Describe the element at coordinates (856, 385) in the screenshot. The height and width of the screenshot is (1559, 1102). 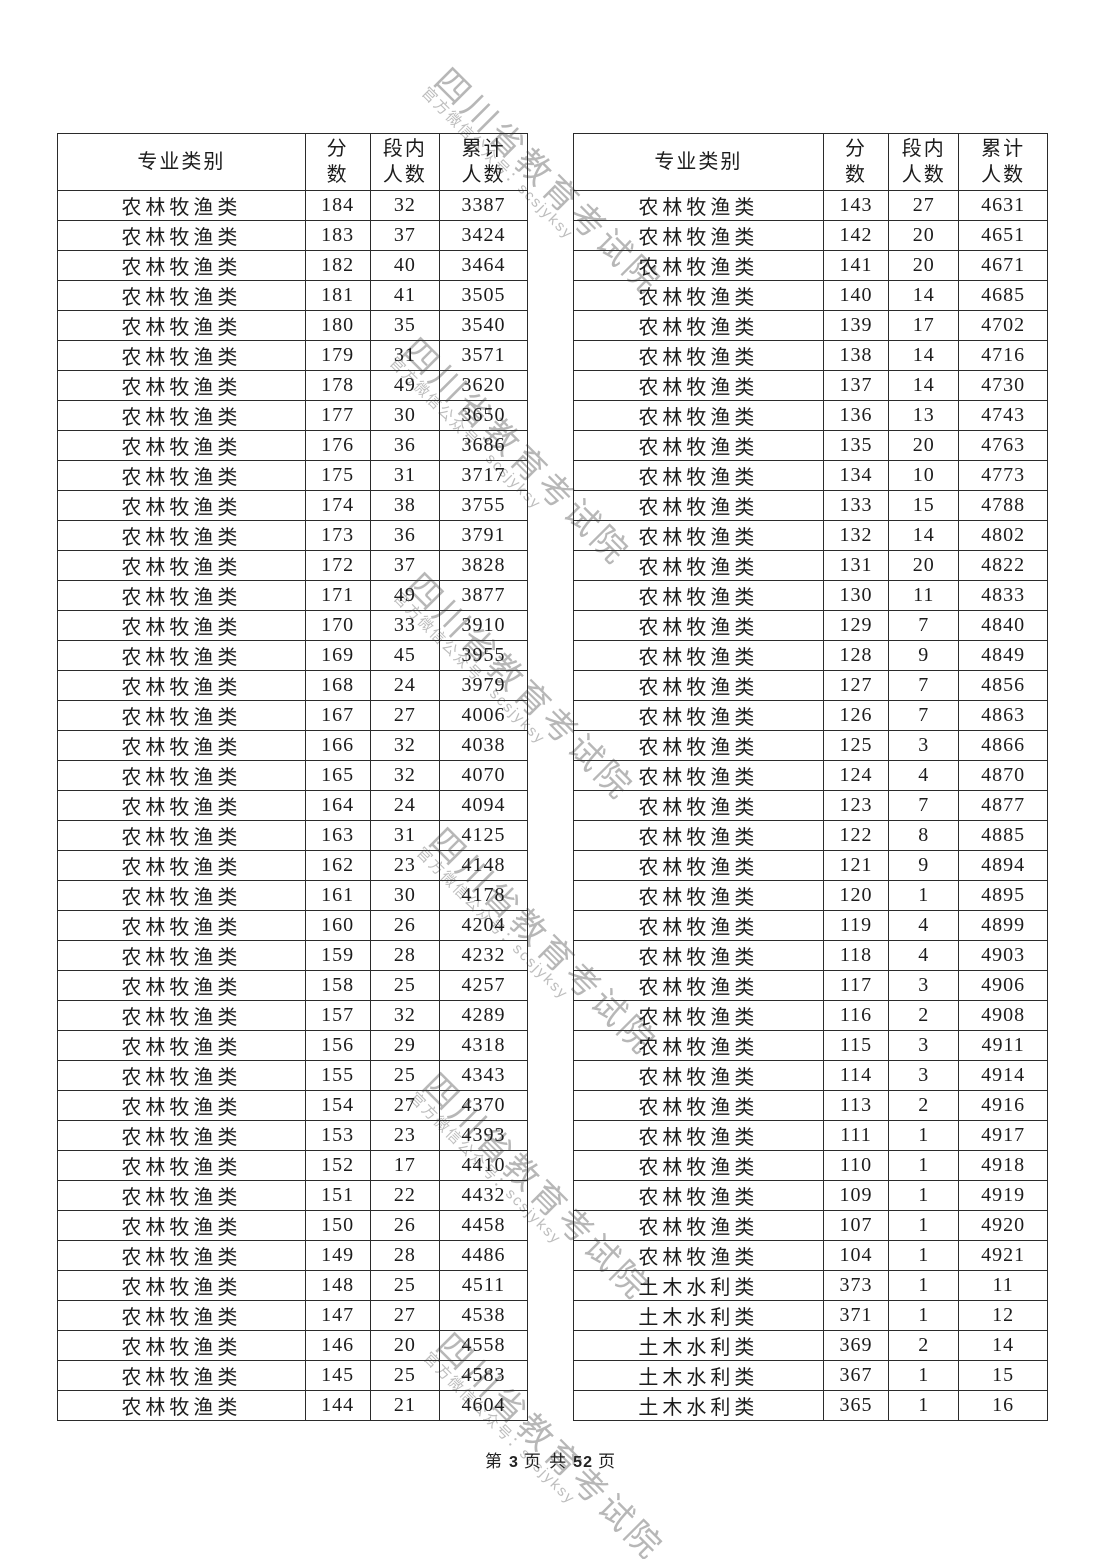
I see `cell-score: 137` at that location.